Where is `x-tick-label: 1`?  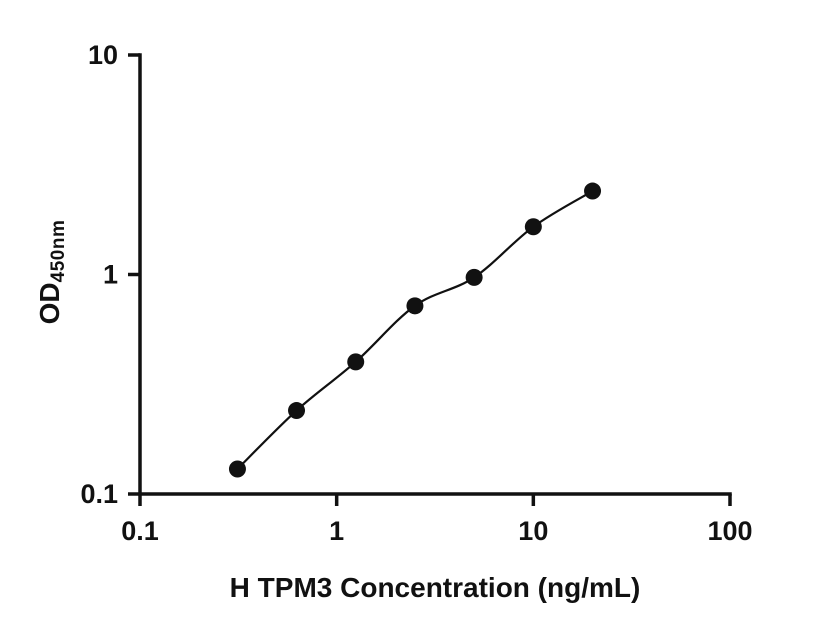 x-tick-label: 1 is located at coordinates (336, 531).